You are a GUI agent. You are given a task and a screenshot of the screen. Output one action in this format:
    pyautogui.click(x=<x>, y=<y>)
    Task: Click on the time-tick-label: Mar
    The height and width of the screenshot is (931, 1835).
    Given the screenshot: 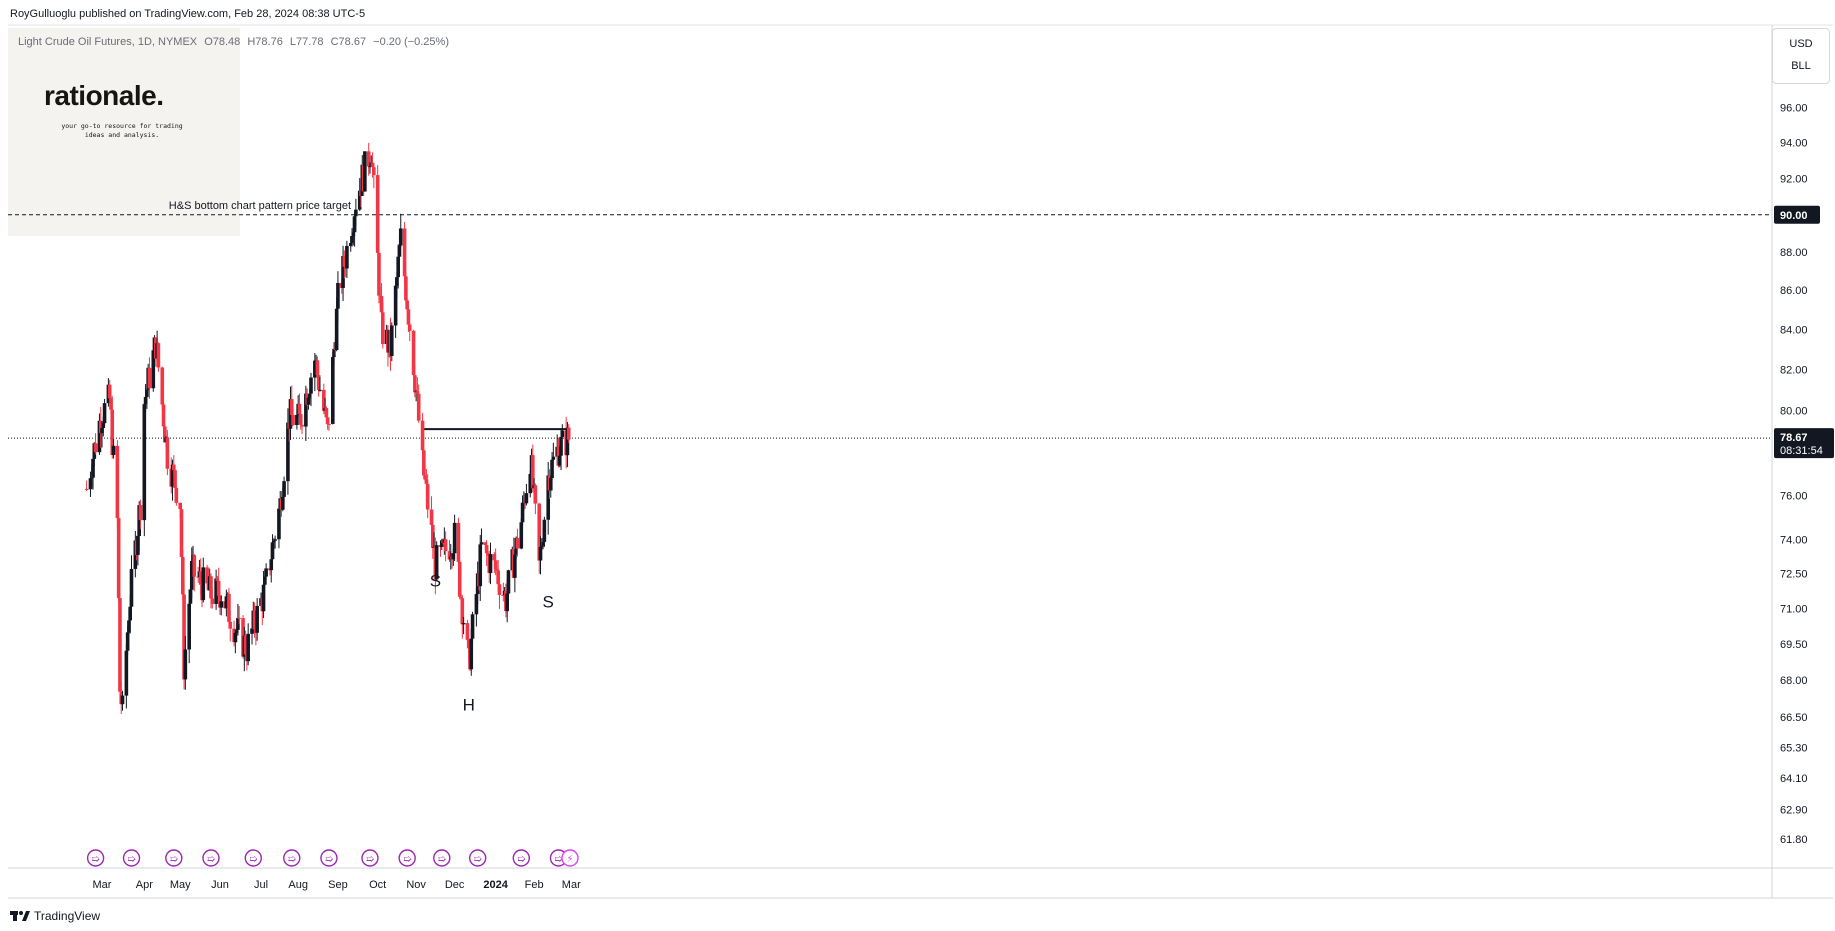 What is the action you would take?
    pyautogui.click(x=102, y=885)
    